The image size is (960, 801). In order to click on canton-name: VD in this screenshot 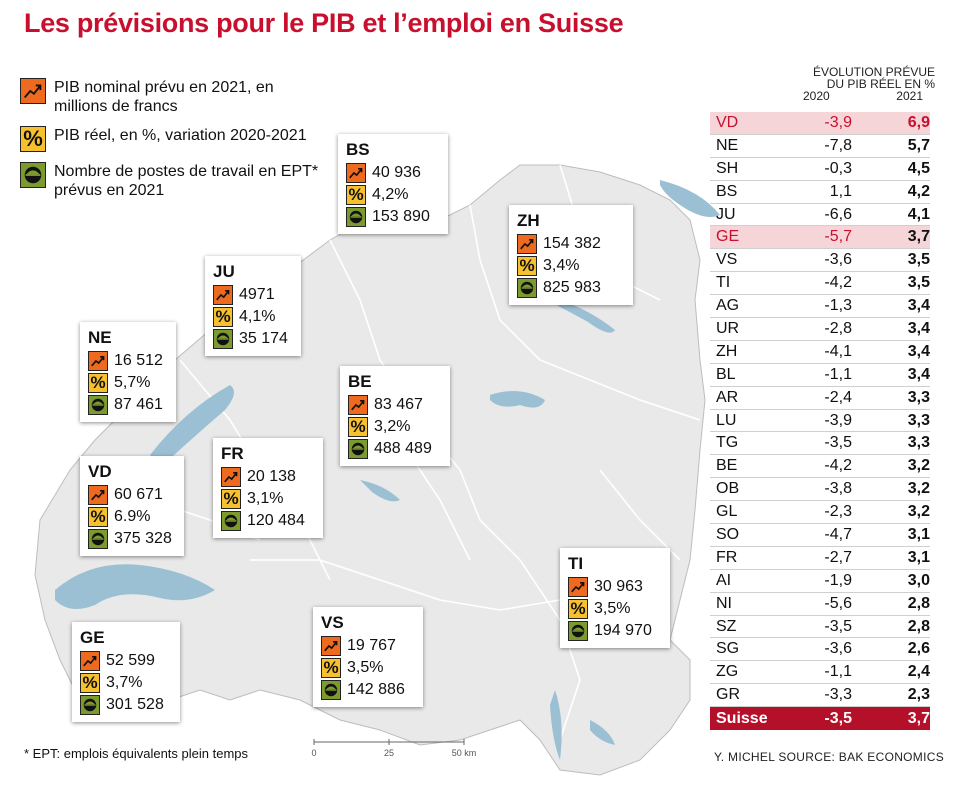, I will do `click(100, 471)`.